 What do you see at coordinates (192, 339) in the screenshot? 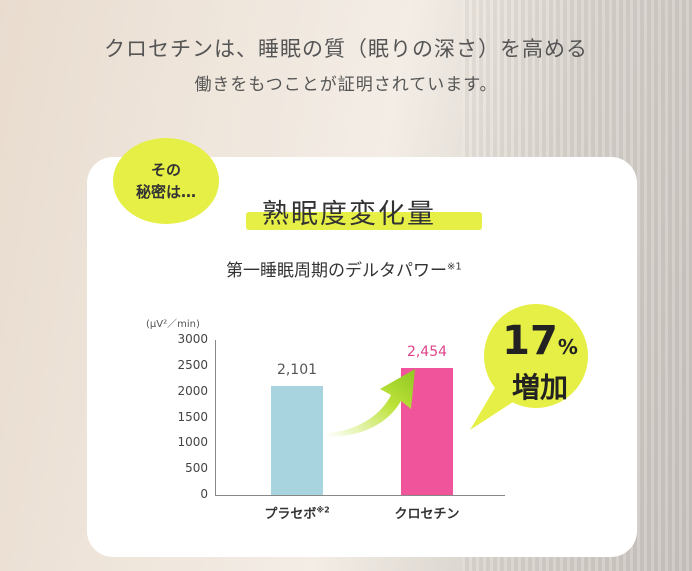
I see `y-tick-label: 3000` at bounding box center [192, 339].